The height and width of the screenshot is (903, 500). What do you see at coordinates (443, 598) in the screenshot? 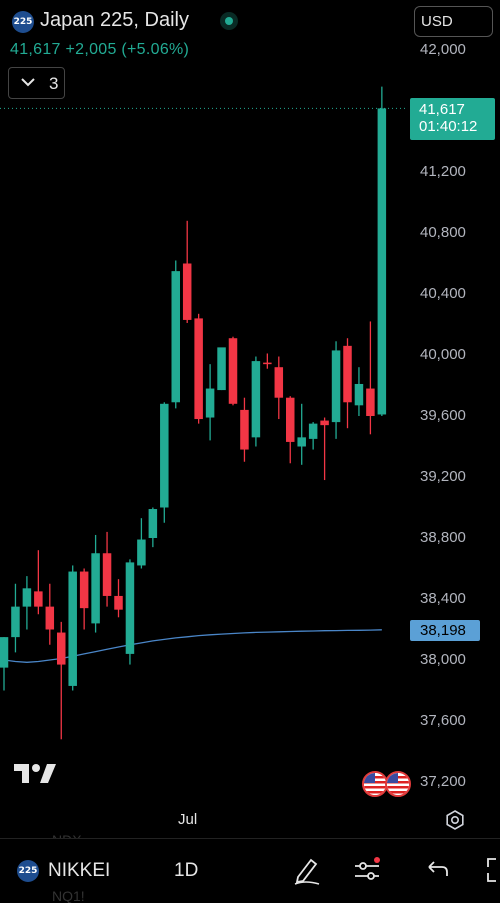
I see `price-axis-label: 38,400` at bounding box center [443, 598].